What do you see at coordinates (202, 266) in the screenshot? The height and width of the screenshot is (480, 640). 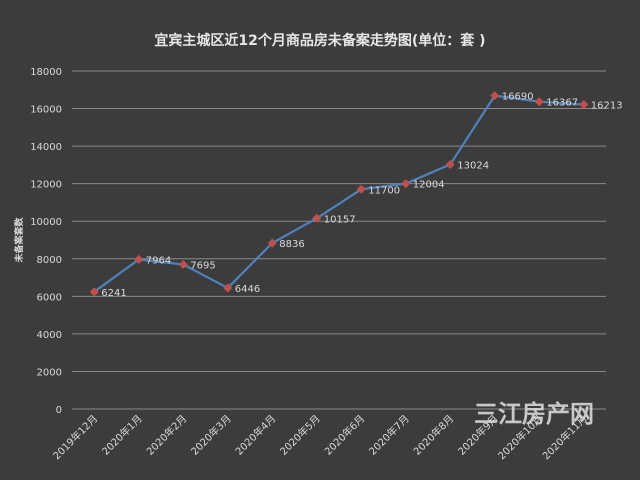 I see `data-label: 7695` at bounding box center [202, 266].